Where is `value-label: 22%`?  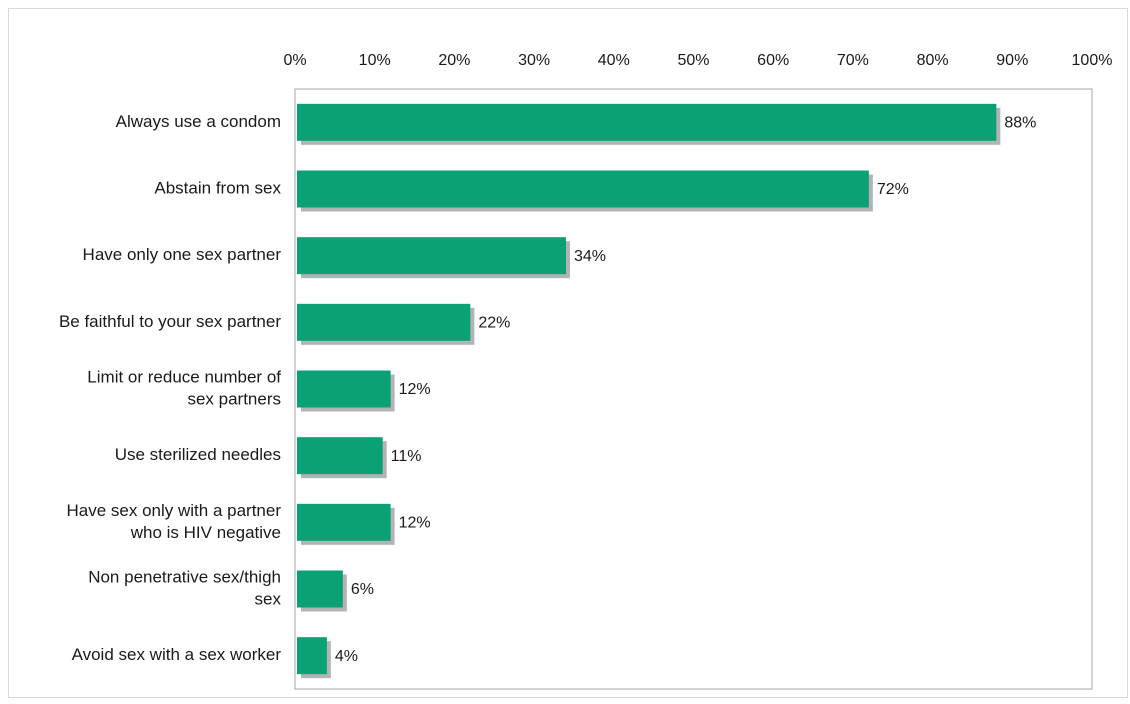 value-label: 22% is located at coordinates (494, 323).